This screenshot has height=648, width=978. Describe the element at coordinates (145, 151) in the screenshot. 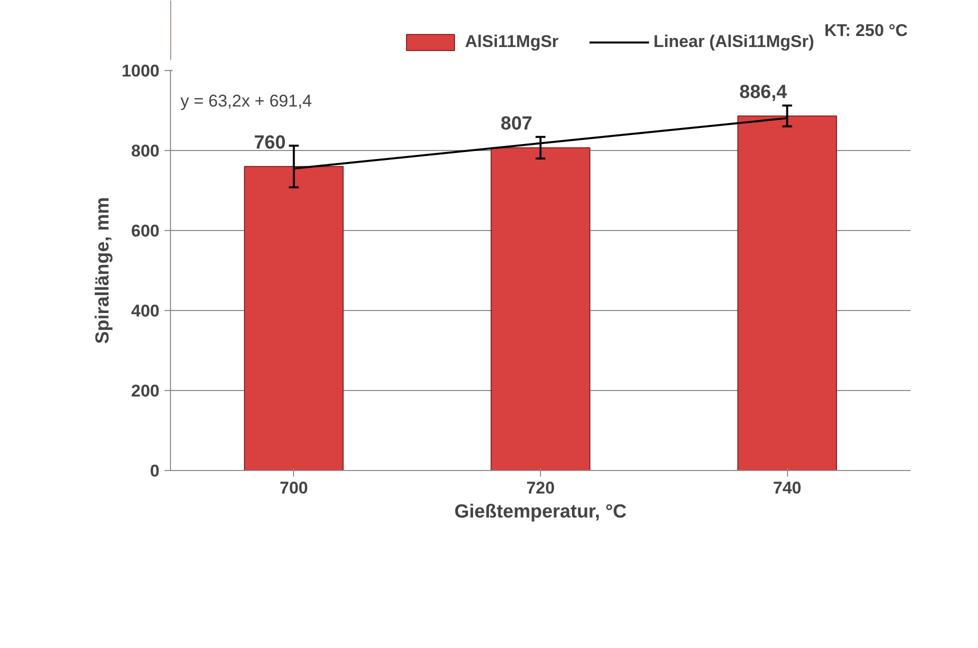

I see `y-tick-label: 800` at that location.